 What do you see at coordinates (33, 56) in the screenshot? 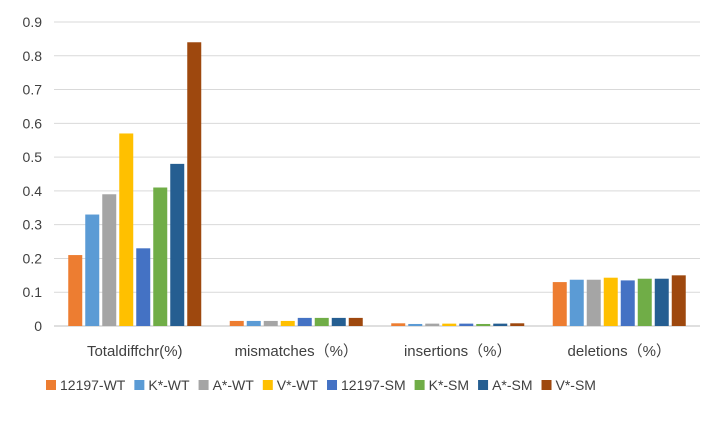
I see `y-tick-label: 0.8` at bounding box center [33, 56].